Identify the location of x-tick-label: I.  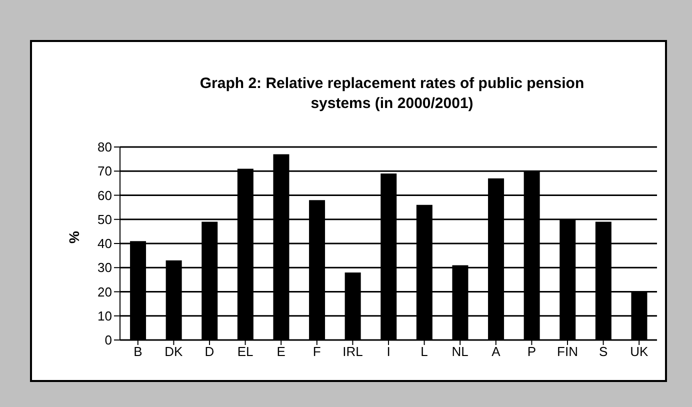
(388, 352).